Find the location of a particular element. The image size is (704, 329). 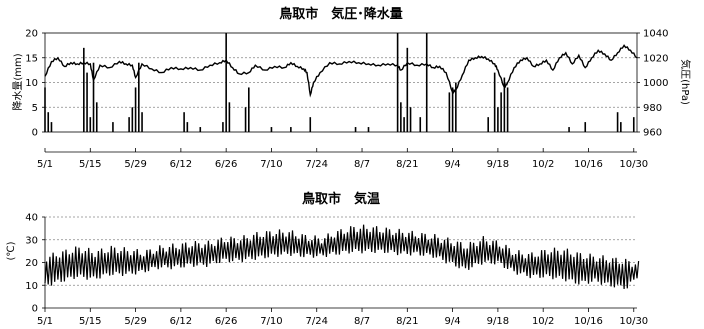

y-tick-label: 10 is located at coordinates (31, 286).